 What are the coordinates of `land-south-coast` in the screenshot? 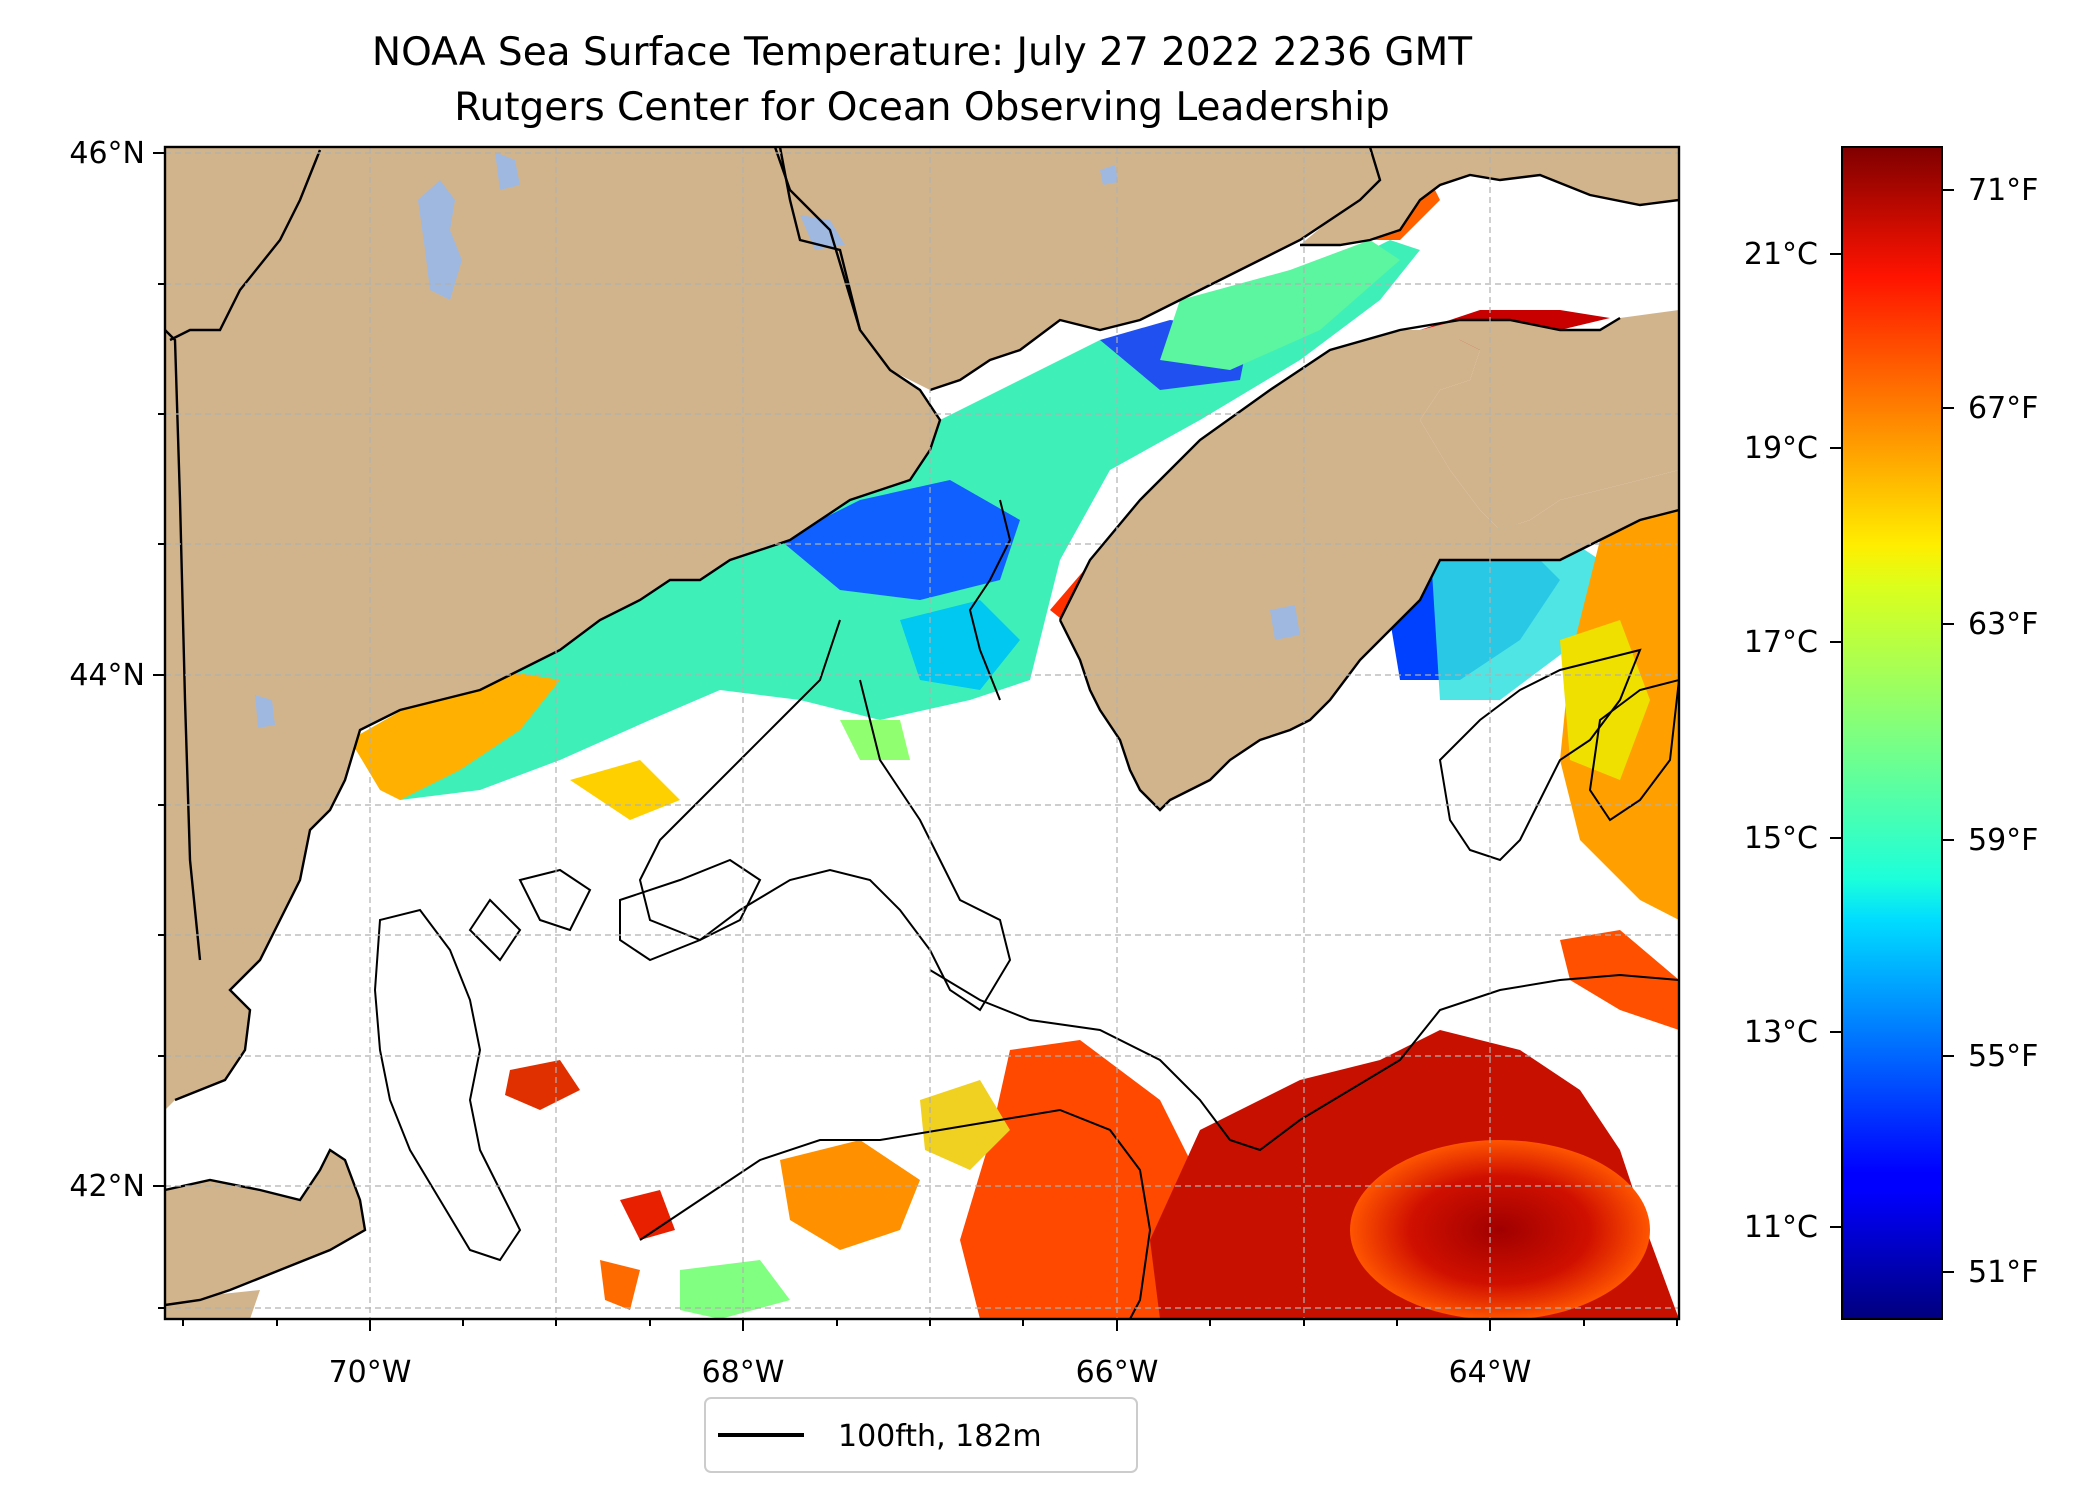 It's located at (212, 1304).